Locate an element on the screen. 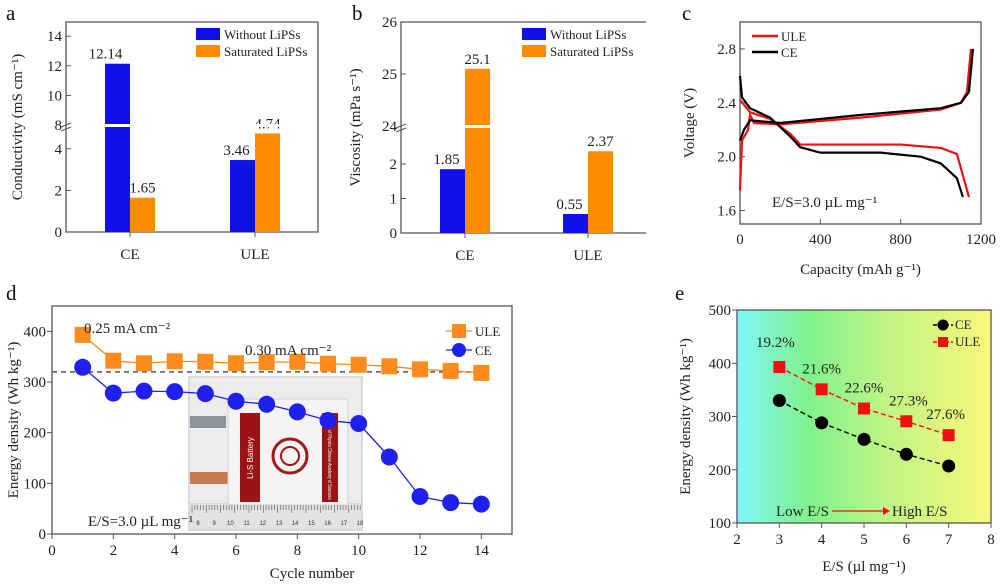 The image size is (1000, 584). x-tick-label: 6 is located at coordinates (907, 540).